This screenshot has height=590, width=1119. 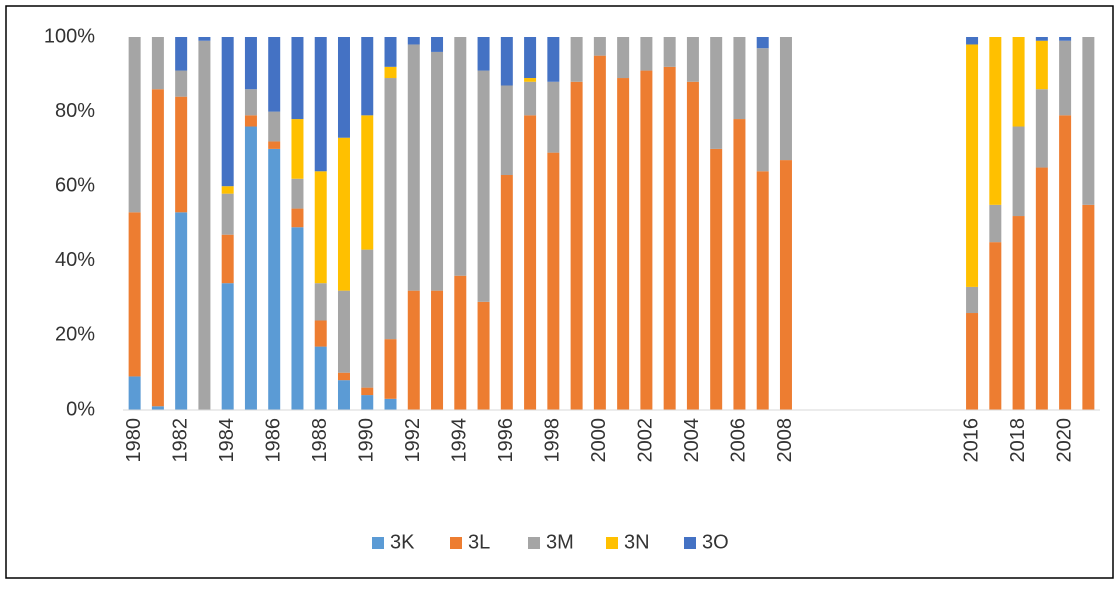 I want to click on x-tick-label: 1982, so click(x=180, y=440).